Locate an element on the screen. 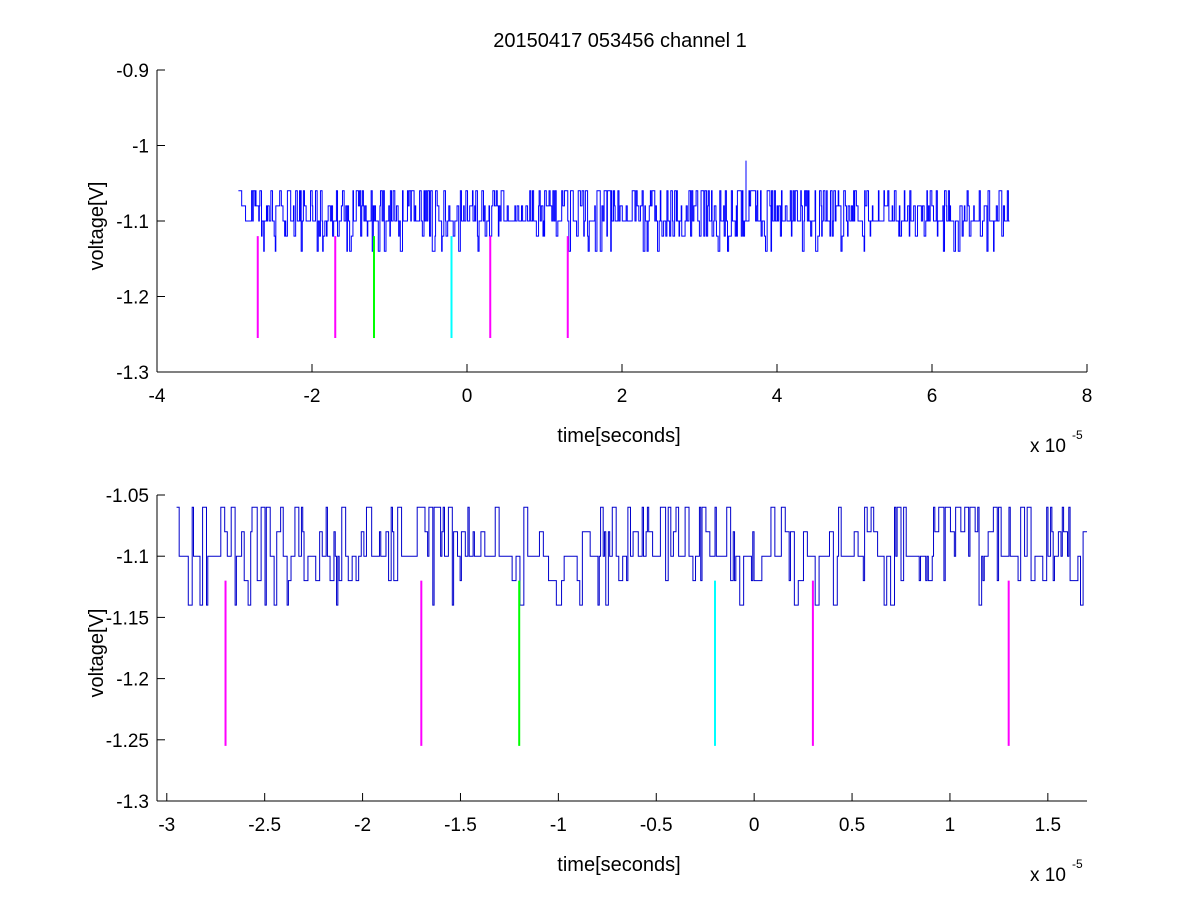 This screenshot has height=901, width=1200. x-tick-label: 0.5 is located at coordinates (852, 825).